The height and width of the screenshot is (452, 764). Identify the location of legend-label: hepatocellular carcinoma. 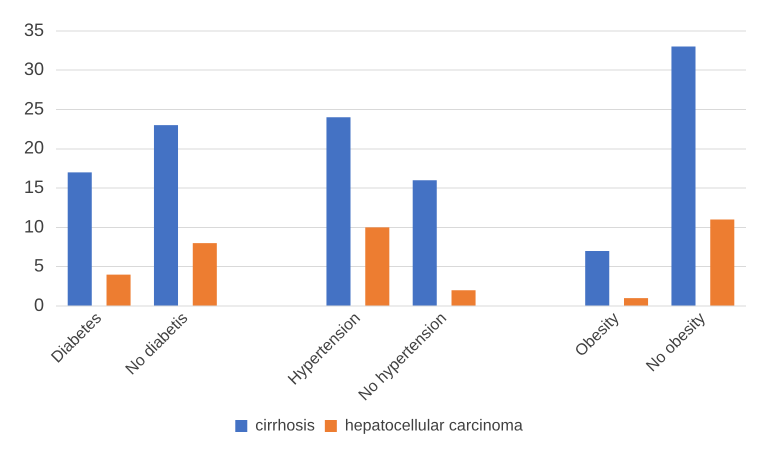
(433, 425).